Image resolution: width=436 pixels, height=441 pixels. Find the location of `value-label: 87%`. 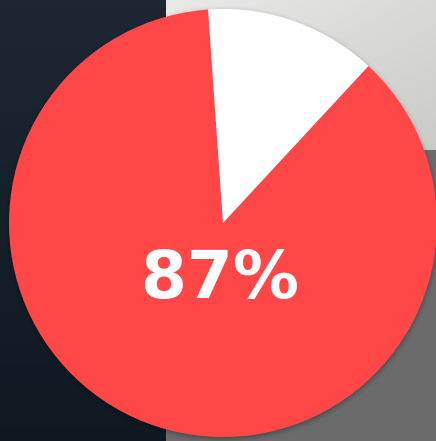

value-label: 87% is located at coordinates (220, 275).